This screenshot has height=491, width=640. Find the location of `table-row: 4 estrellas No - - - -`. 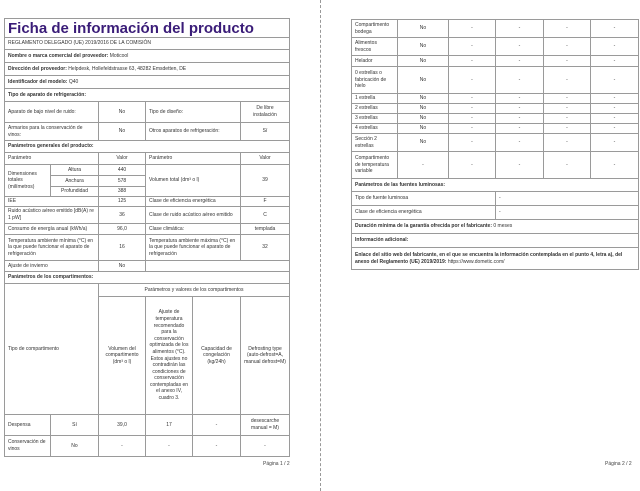

table-row: 4 estrellas No - - - - is located at coordinates (495, 128).